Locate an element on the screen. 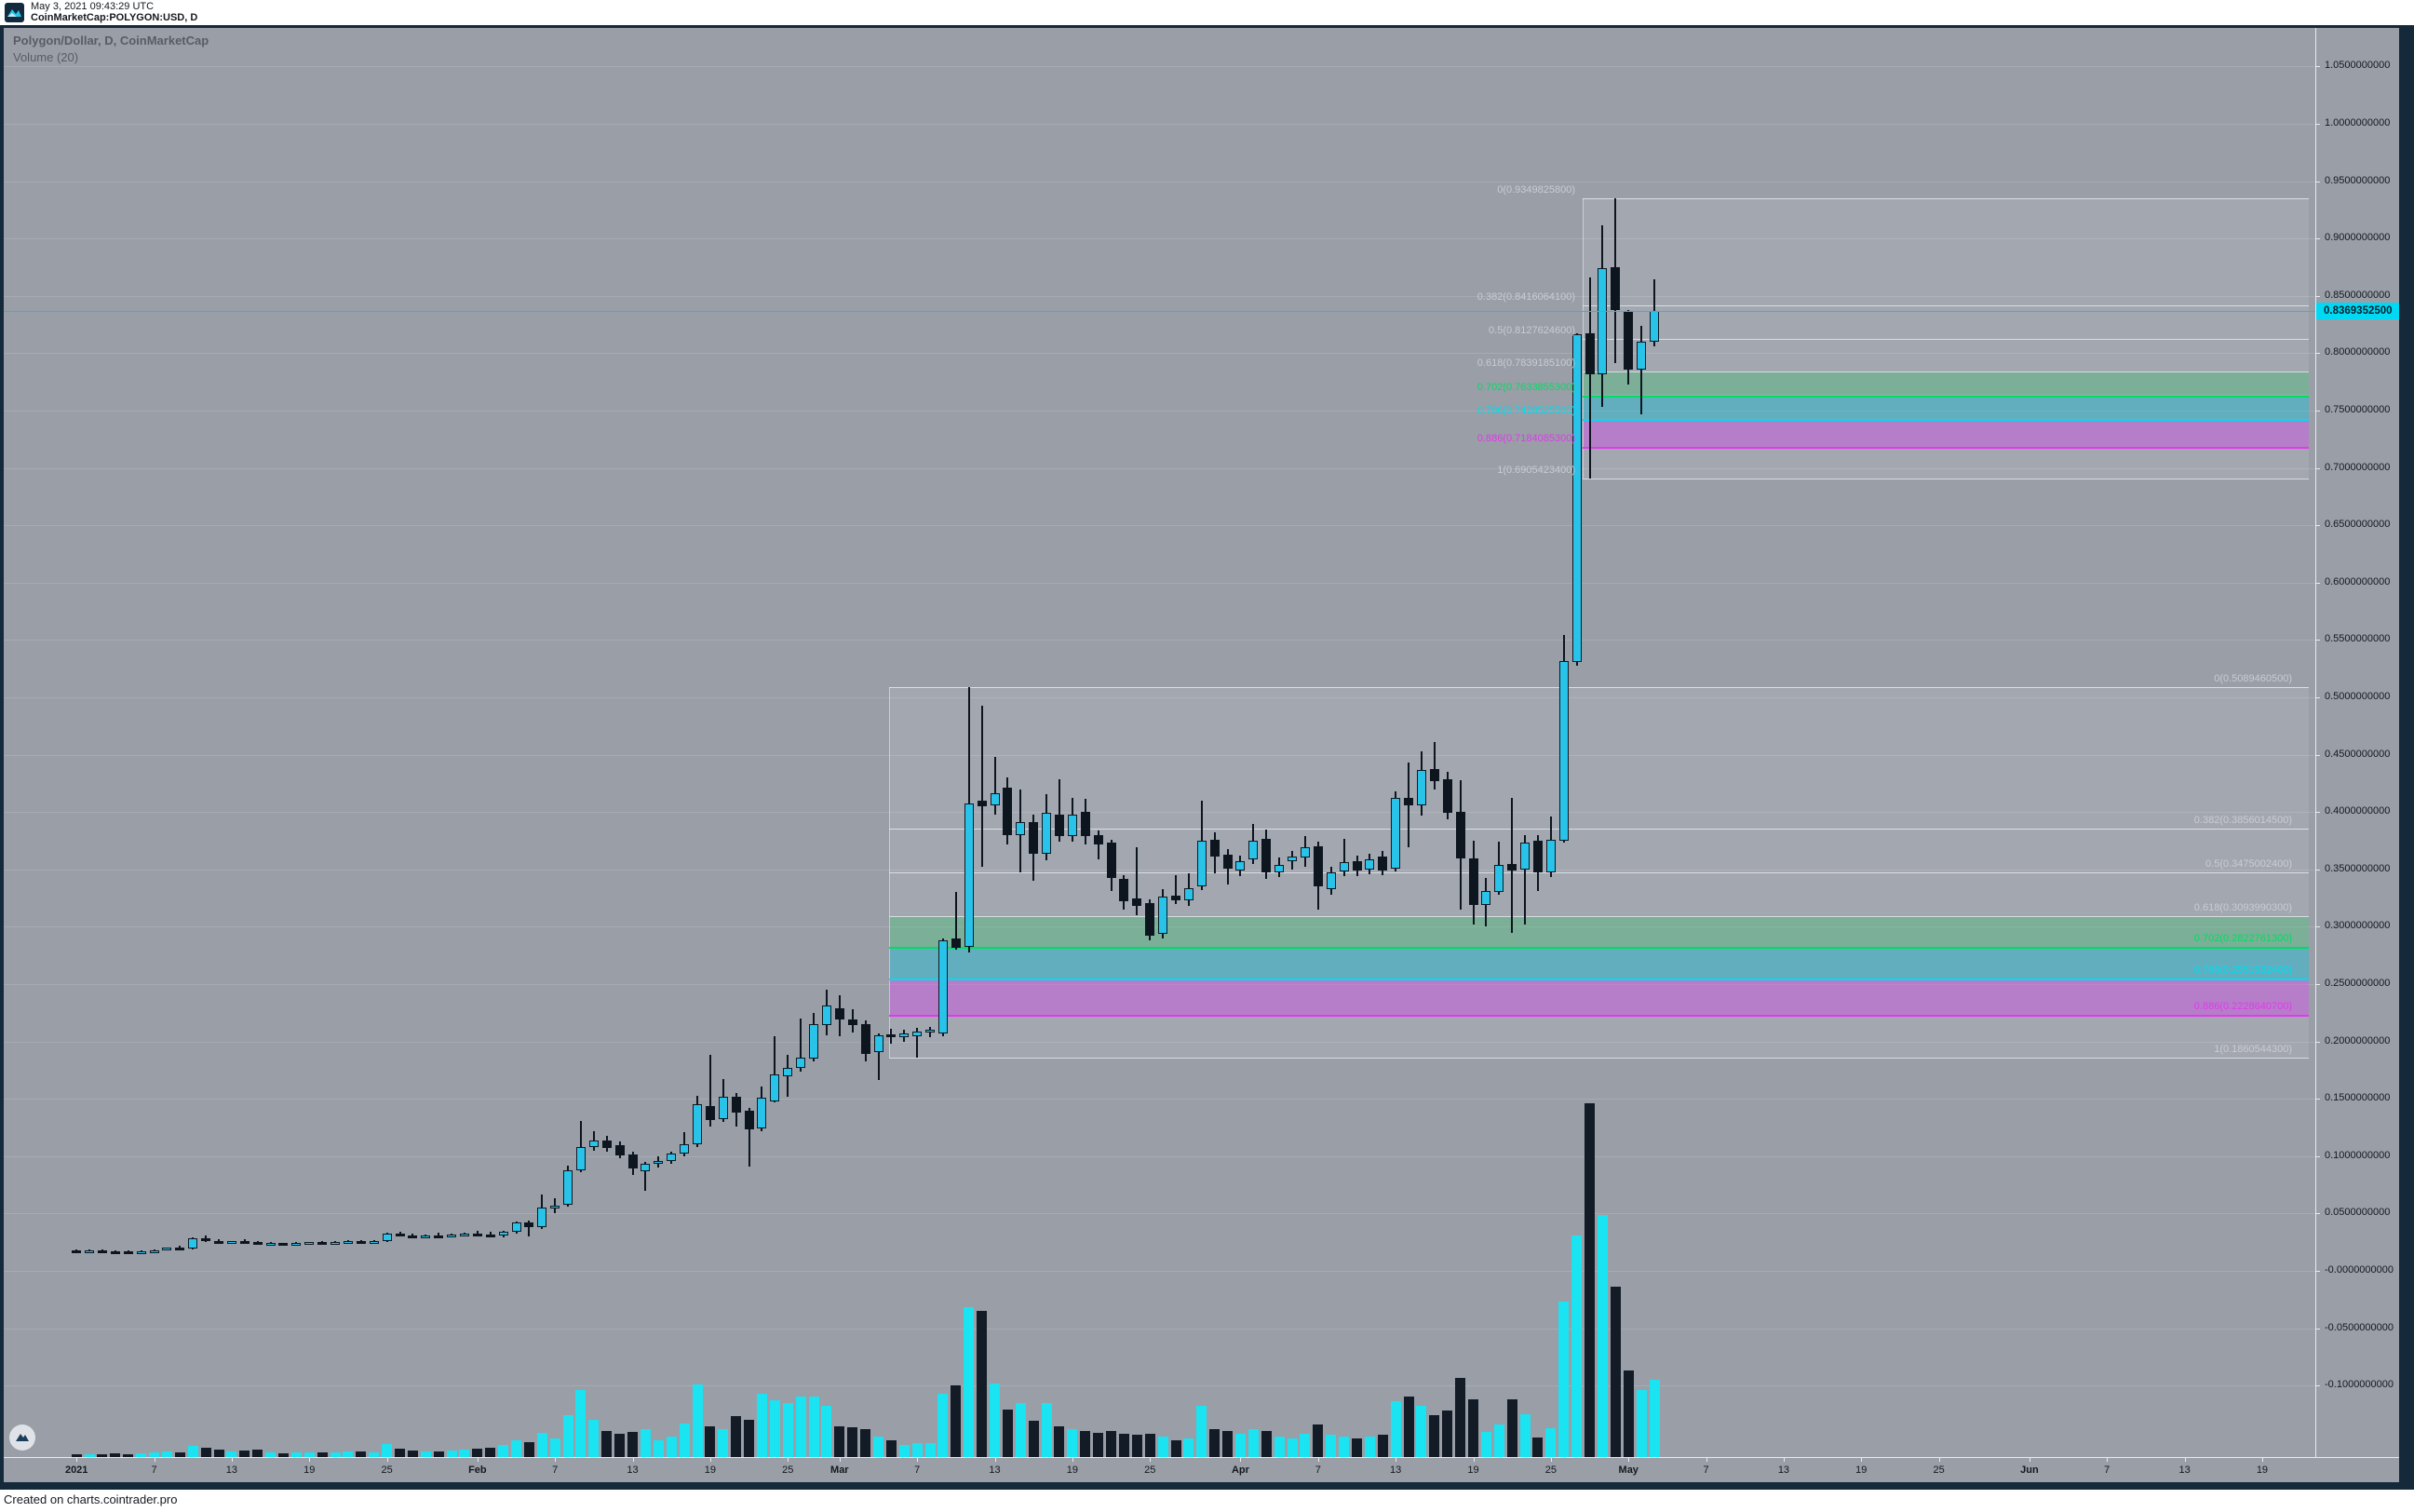  price-axis-label: 0.4000000000 is located at coordinates (2358, 811).